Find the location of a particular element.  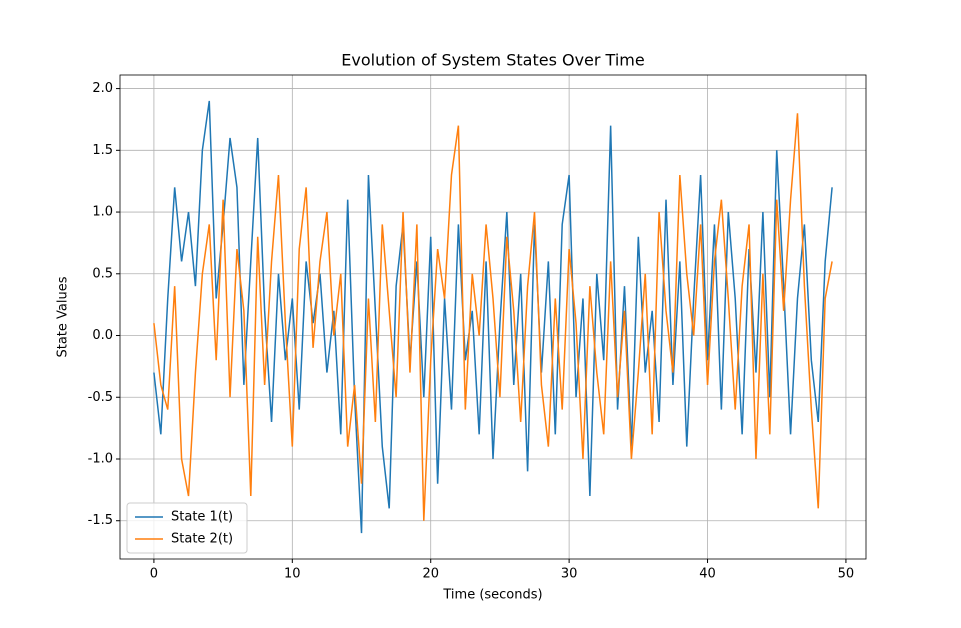

y-tick-label: 1.5 is located at coordinates (102, 150).